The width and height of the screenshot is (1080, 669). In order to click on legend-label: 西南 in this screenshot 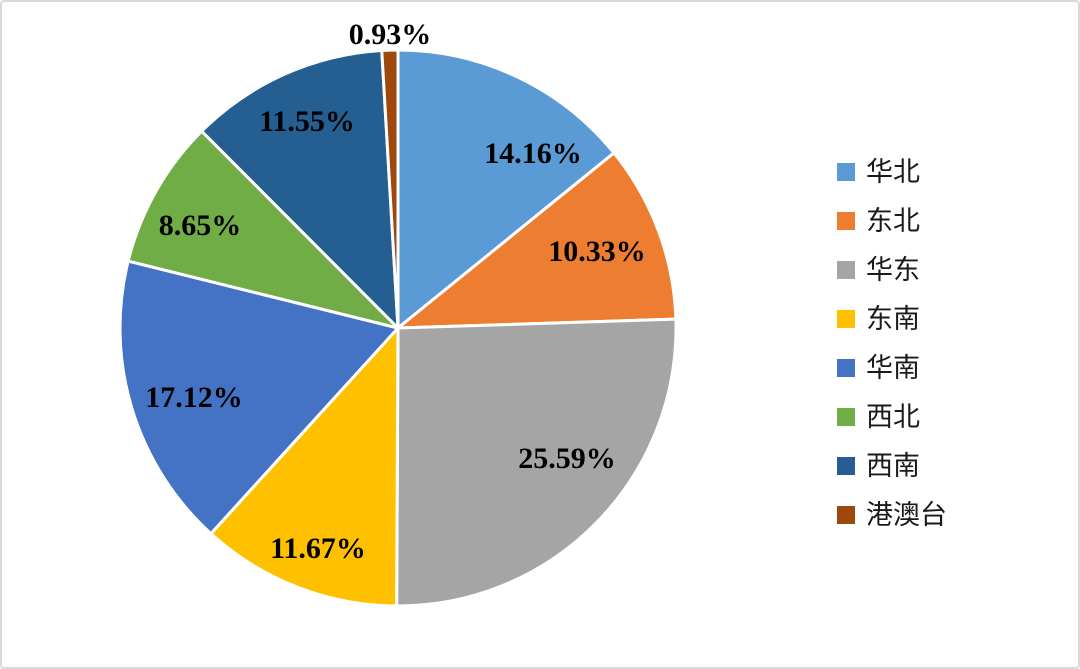, I will do `click(893, 466)`.